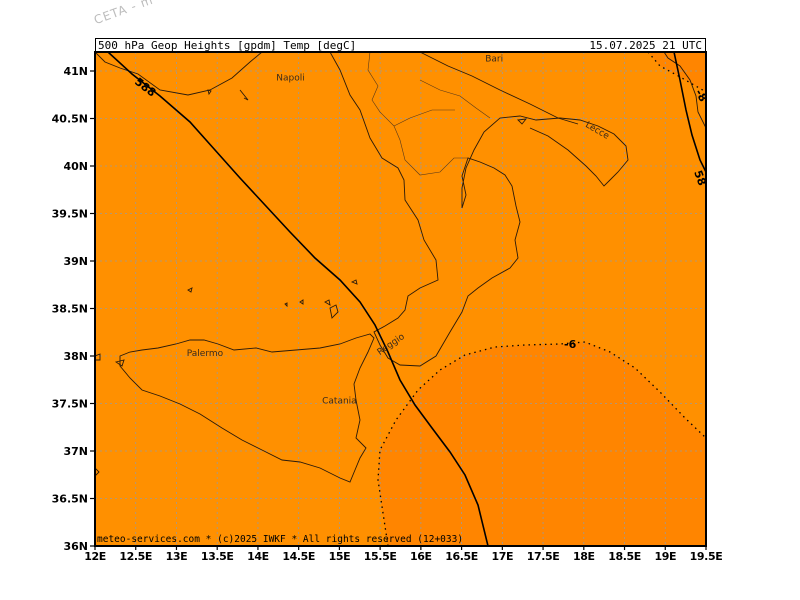 The width and height of the screenshot is (800, 600). What do you see at coordinates (584, 556) in the screenshot?
I see `lon-label: 18E` at bounding box center [584, 556].